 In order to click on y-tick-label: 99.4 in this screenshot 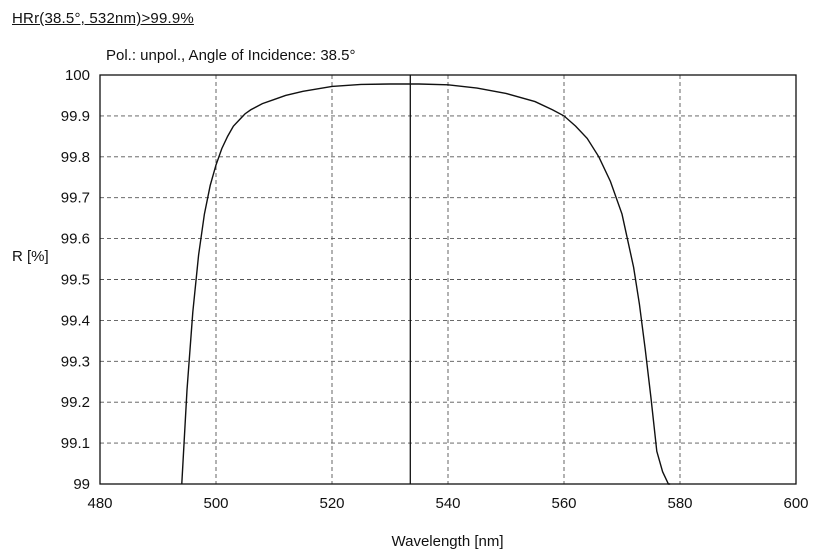, I will do `click(75, 320)`.